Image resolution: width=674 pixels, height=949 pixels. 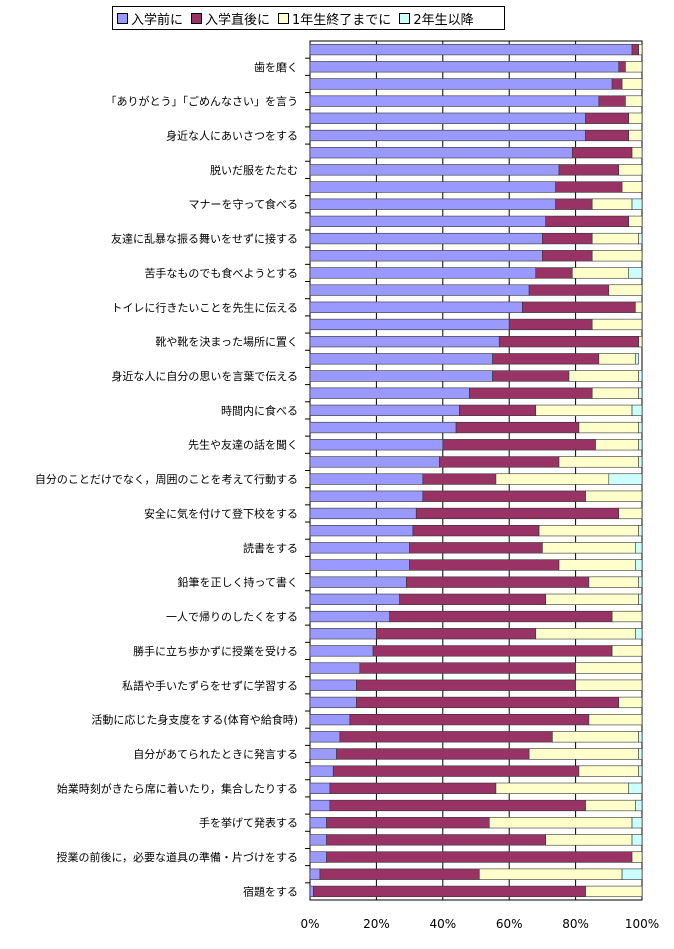 What do you see at coordinates (238, 20) in the screenshot?
I see `legend-label: 入学直後に` at bounding box center [238, 20].